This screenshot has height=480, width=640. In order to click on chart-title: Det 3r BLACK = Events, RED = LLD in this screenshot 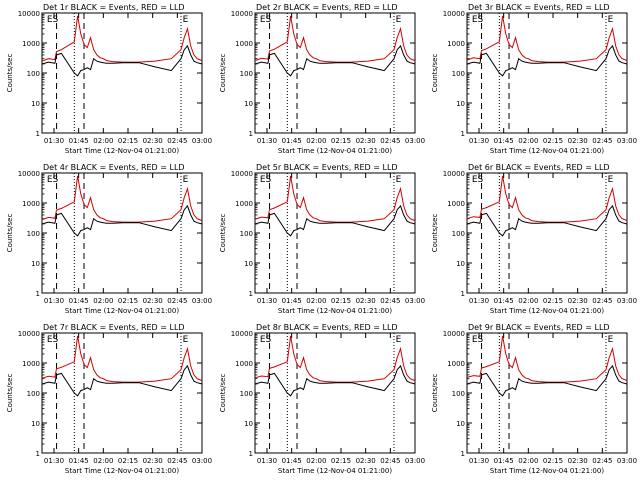, I will do `click(539, 7)`.